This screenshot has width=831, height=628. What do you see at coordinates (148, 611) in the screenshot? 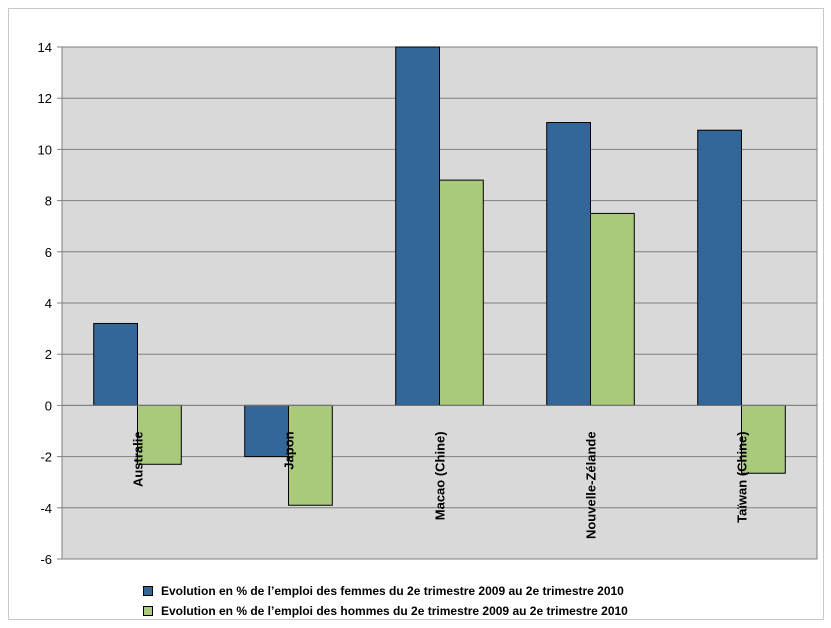
I see `legend-swatch-hommes` at bounding box center [148, 611].